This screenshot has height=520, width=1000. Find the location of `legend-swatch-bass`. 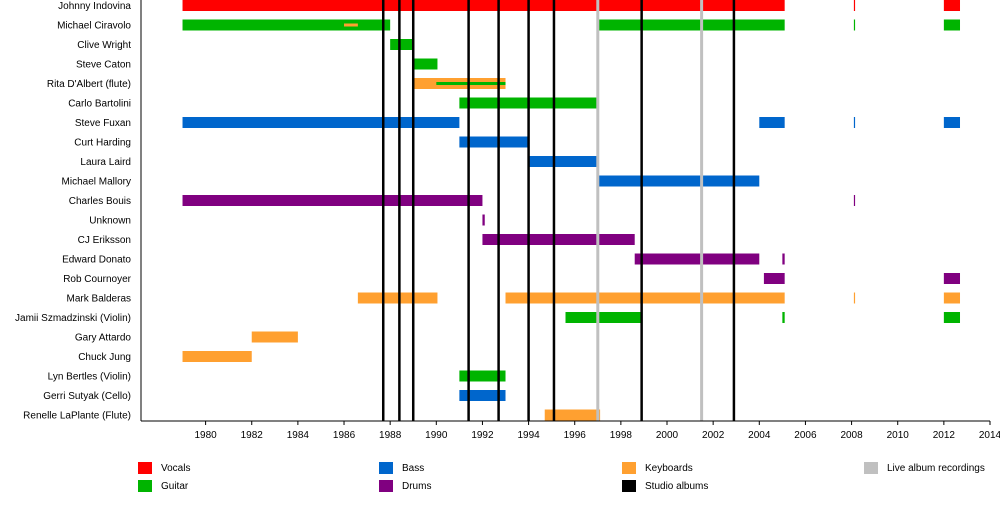

legend-swatch-bass is located at coordinates (386, 468).